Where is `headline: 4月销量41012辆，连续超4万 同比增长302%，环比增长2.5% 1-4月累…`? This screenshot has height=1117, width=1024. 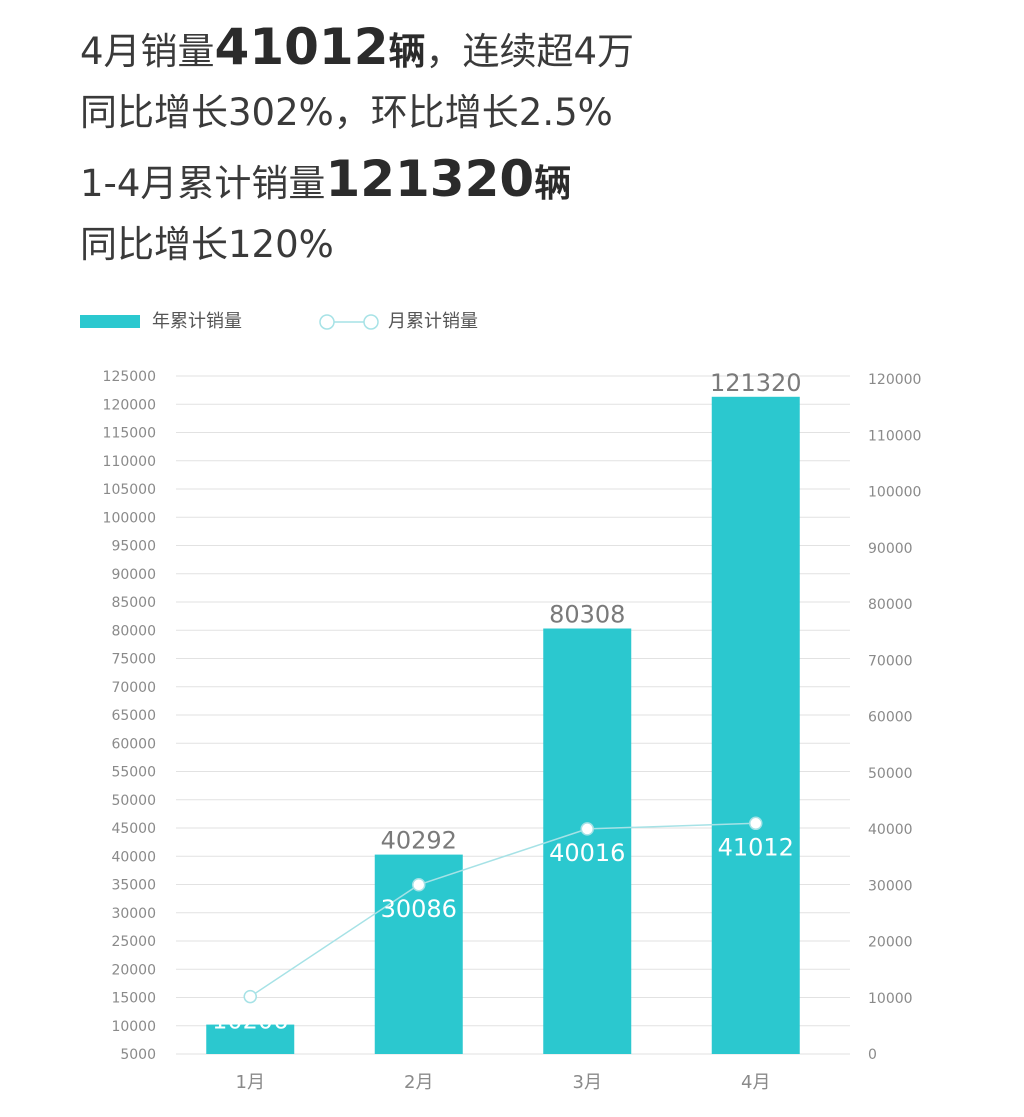 headline: 4月销量41012辆，连续超4万 同比增长302%，环比增长2.5% 1-4月累… is located at coordinates (357, 146).